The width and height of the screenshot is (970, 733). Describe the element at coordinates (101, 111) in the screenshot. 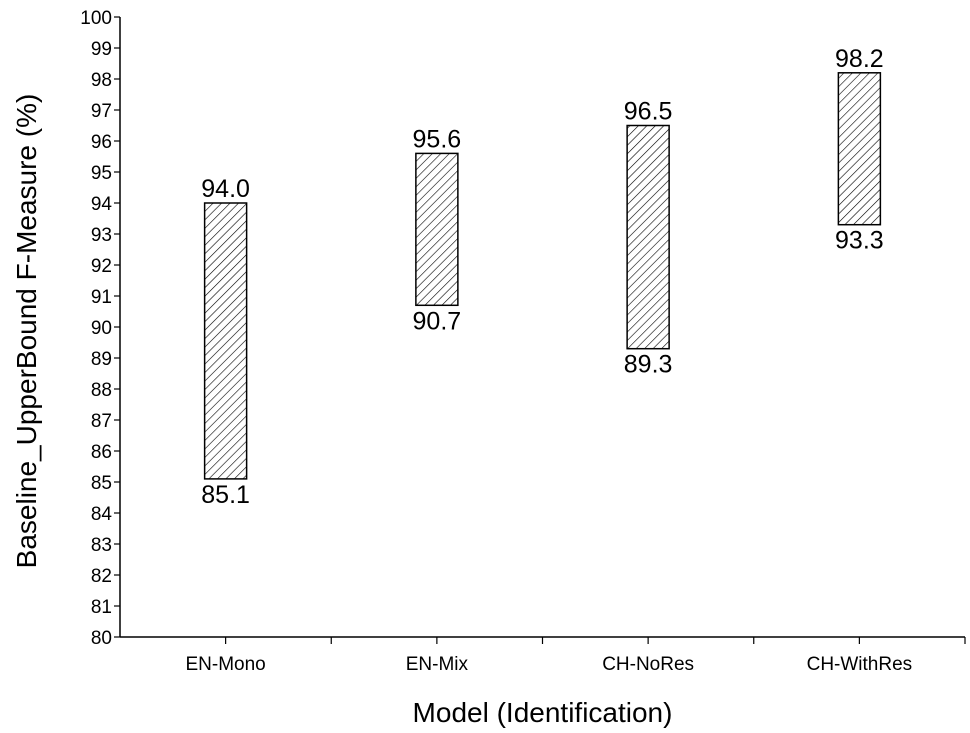

I see `y-tick-label: 97` at that location.